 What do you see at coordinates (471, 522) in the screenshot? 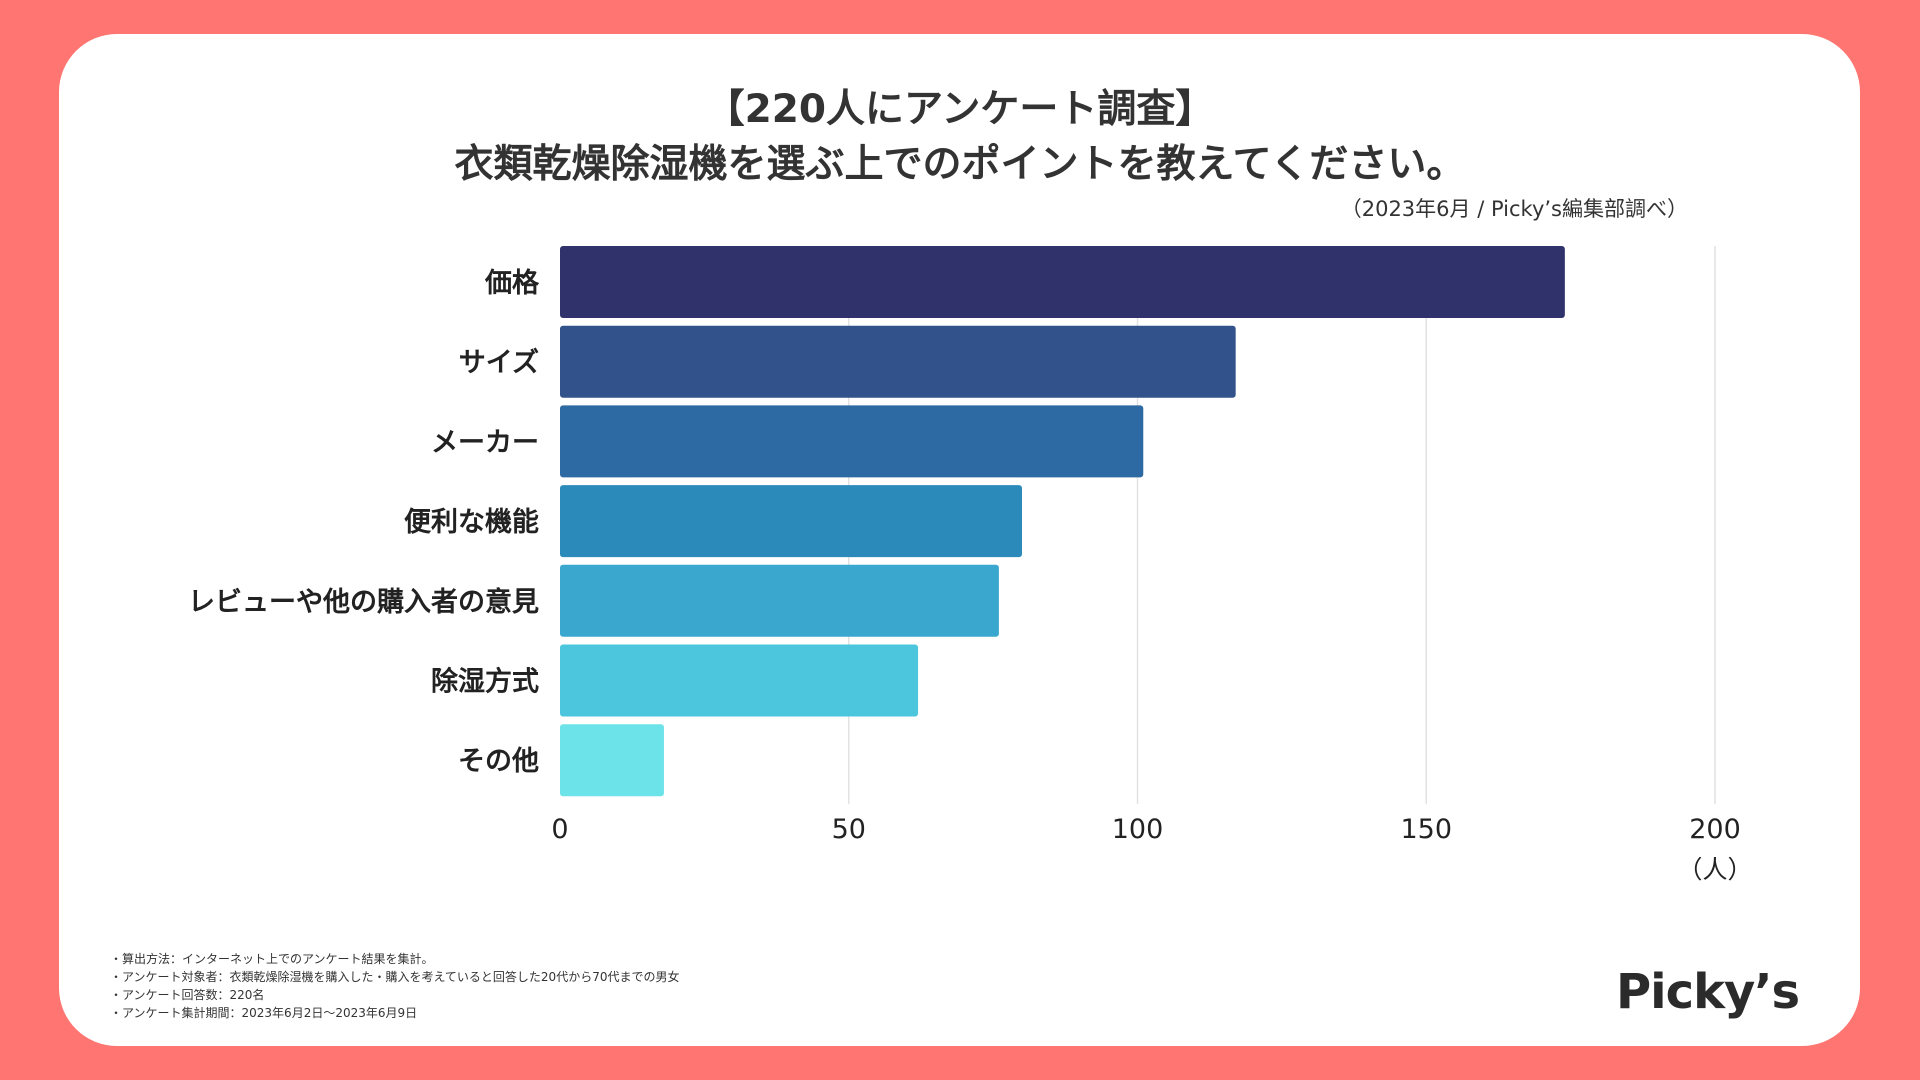
I see `category-label: 便利な機能` at bounding box center [471, 522].